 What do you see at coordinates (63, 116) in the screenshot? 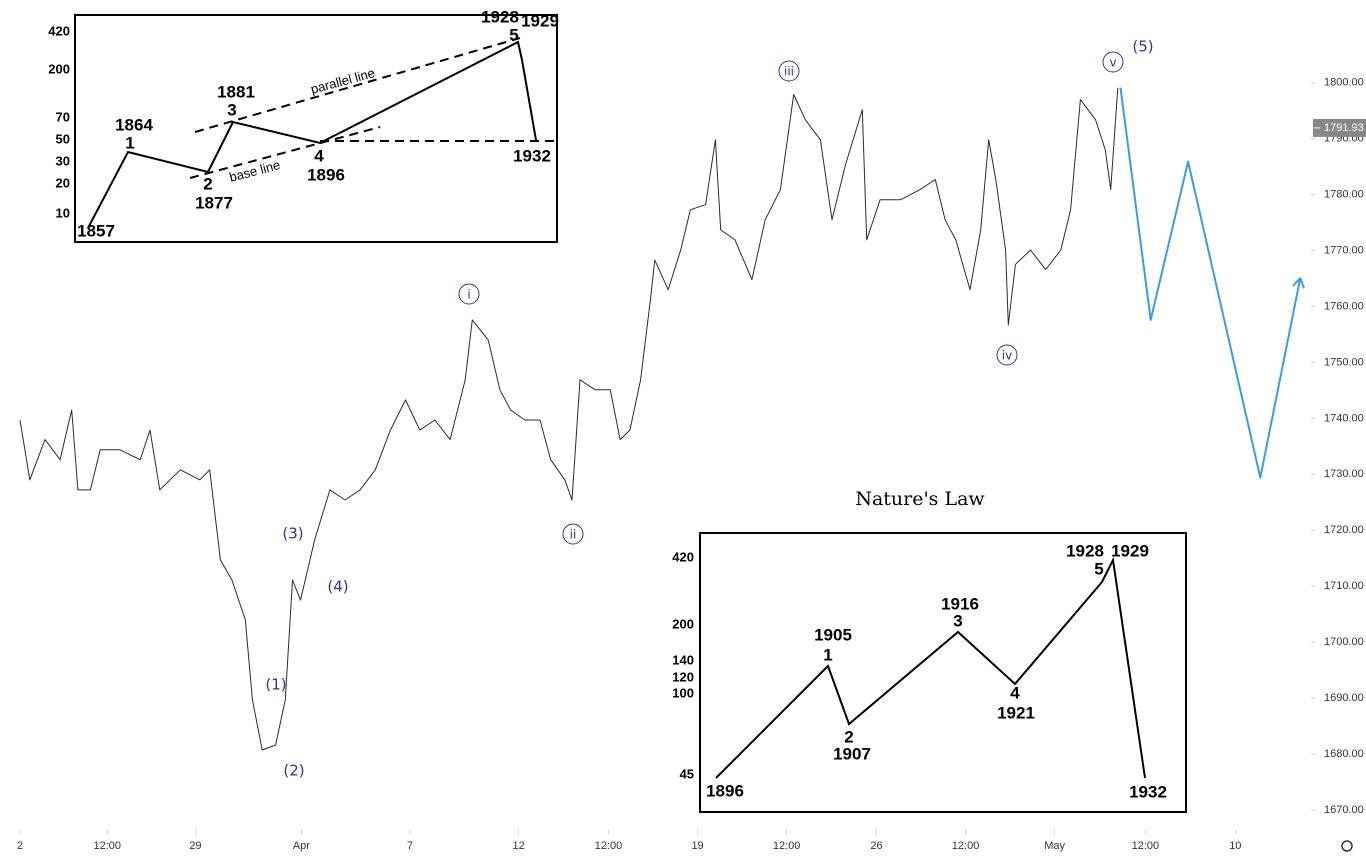
I see `inset-y-label: 70` at bounding box center [63, 116].